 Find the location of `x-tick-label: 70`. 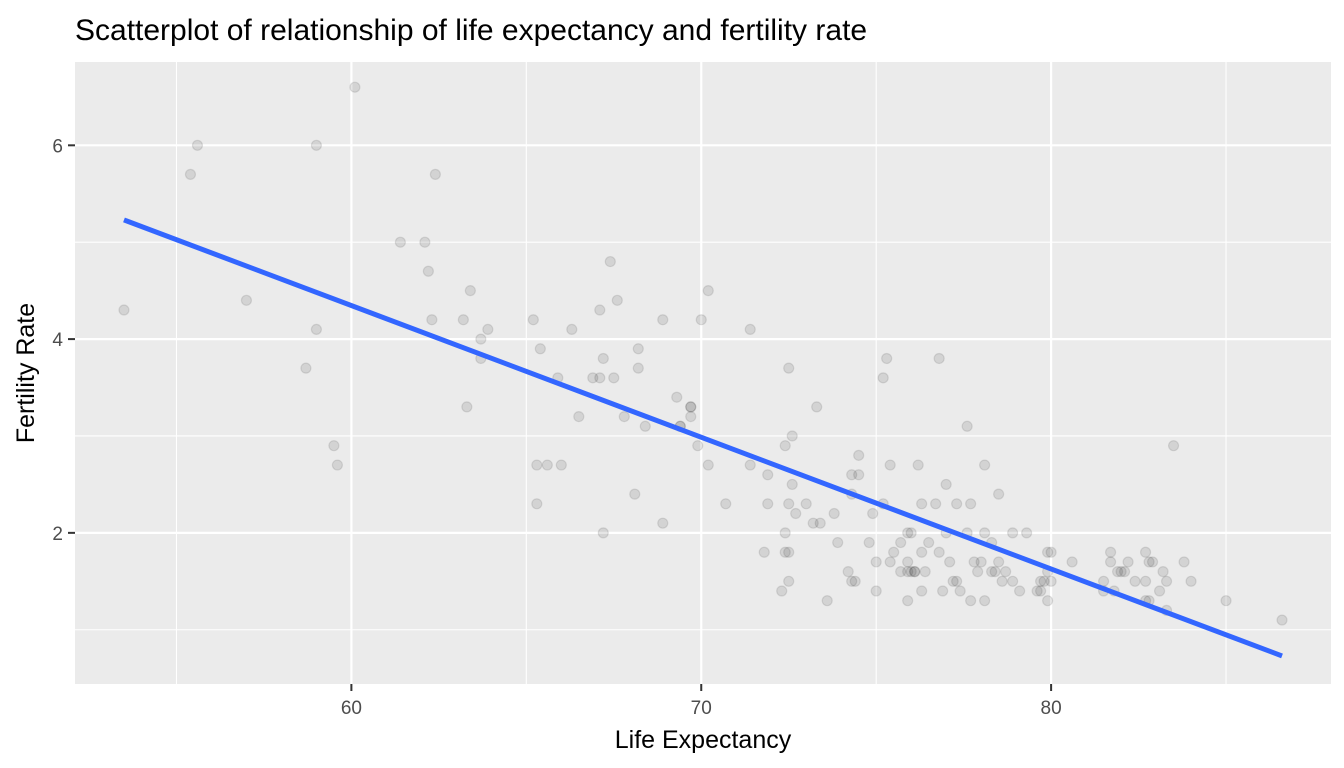

x-tick-label: 70 is located at coordinates (701, 708).